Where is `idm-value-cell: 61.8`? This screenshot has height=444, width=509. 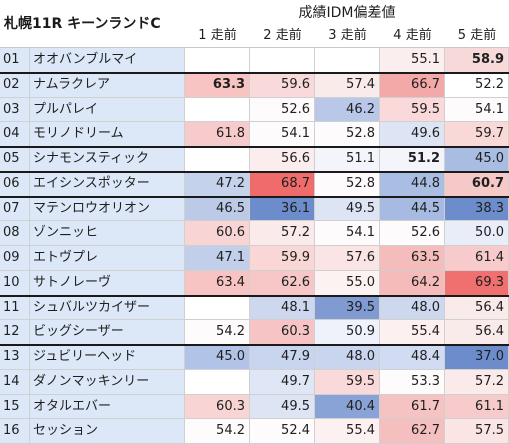
idm-value-cell: 61.8 is located at coordinates (217, 134).